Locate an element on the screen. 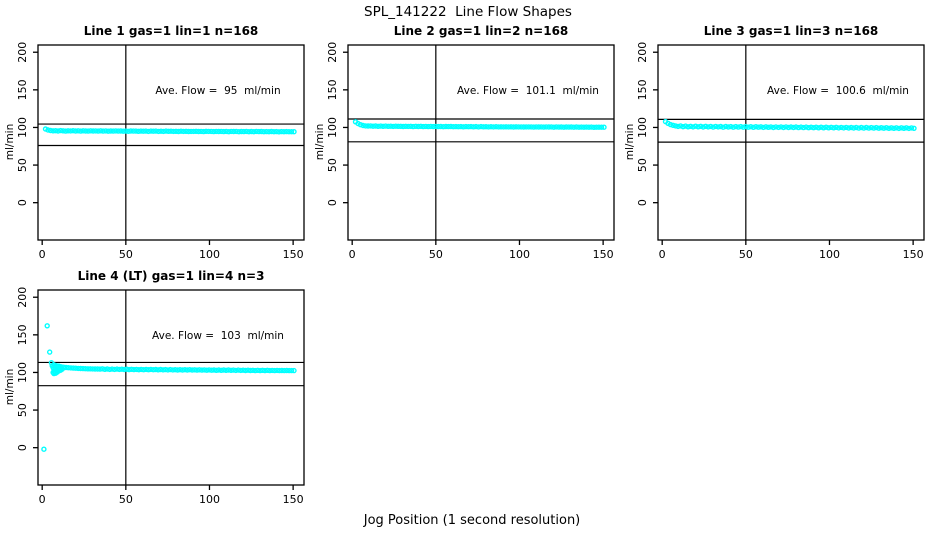 Image resolution: width=936 pixels, height=540 pixels. y-tick-label: 150 is located at coordinates (332, 89).